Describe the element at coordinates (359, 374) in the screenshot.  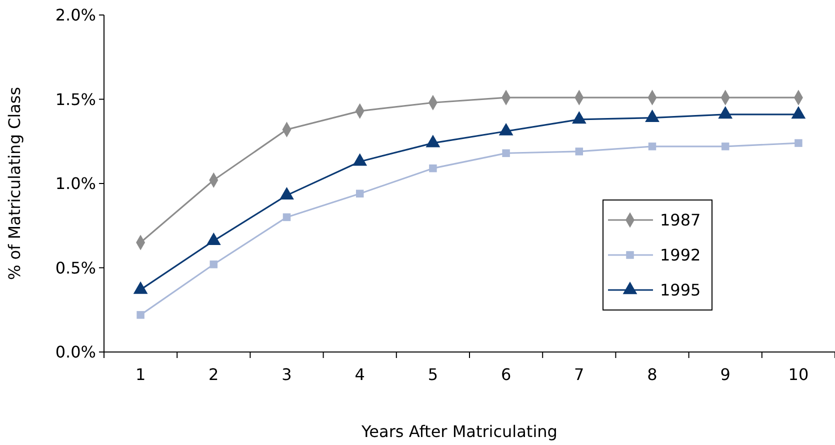
I see `x-tick-label: 4` at that location.